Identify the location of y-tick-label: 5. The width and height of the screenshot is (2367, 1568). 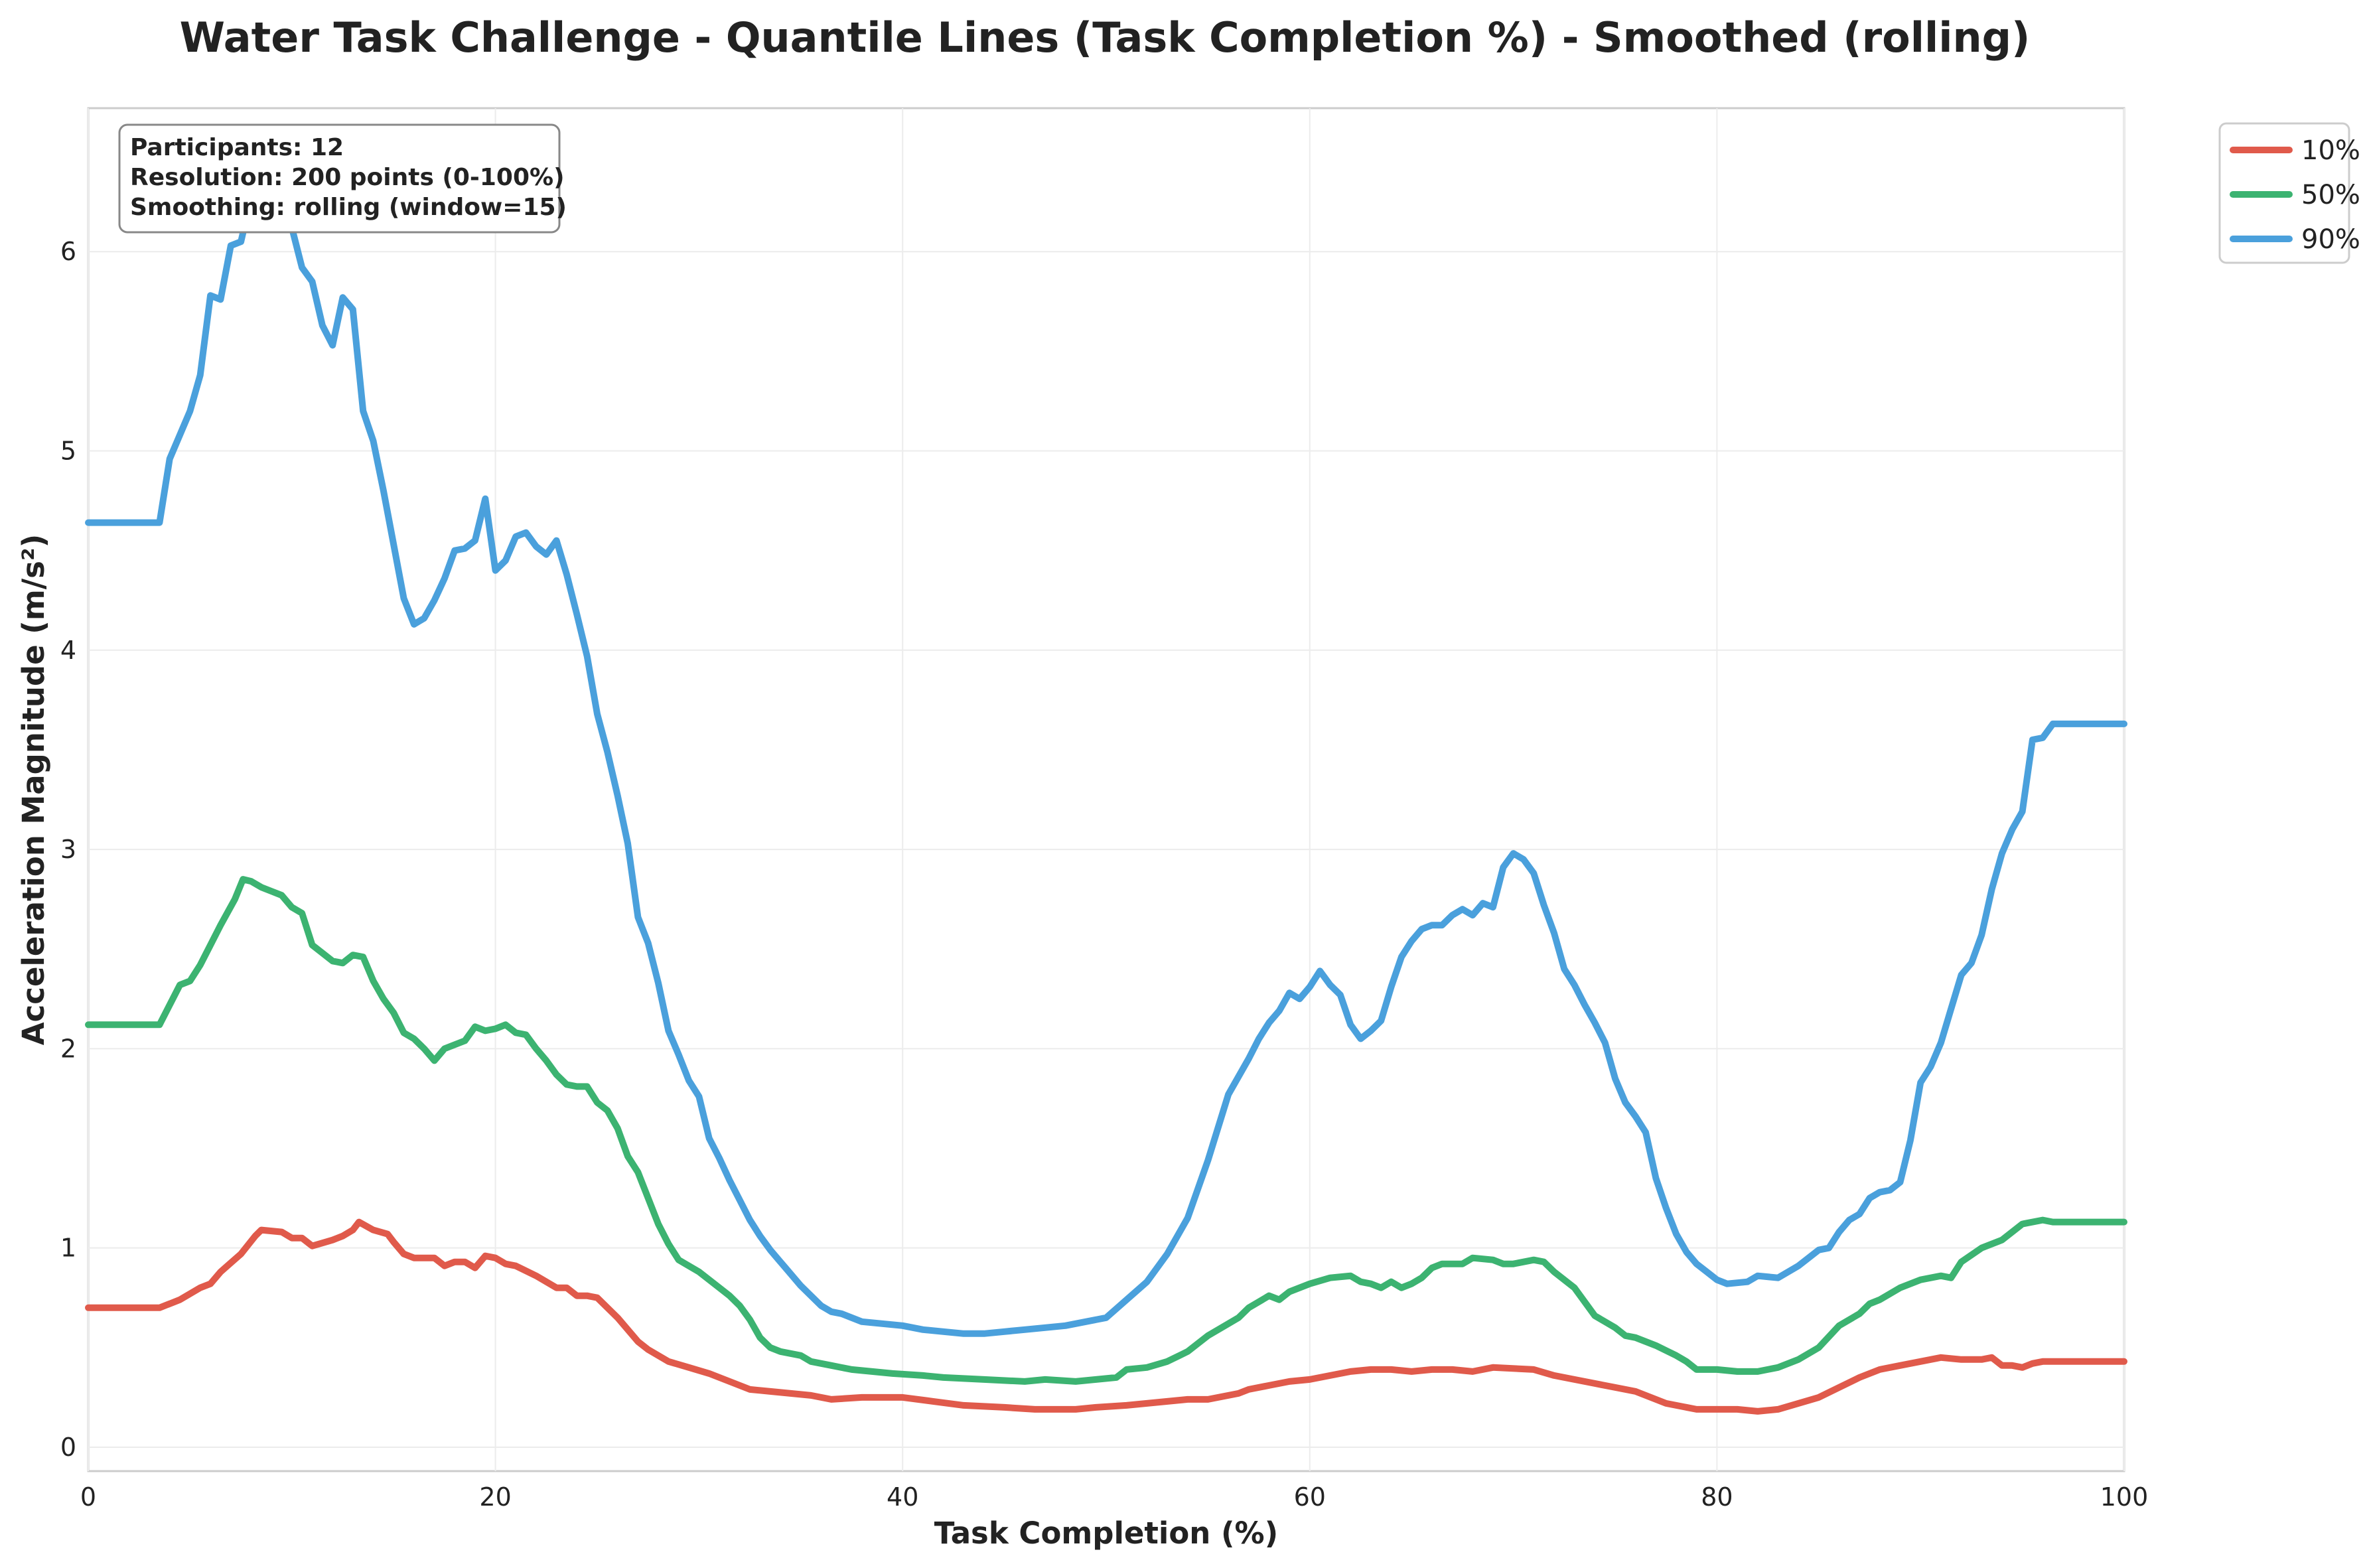
(68, 451).